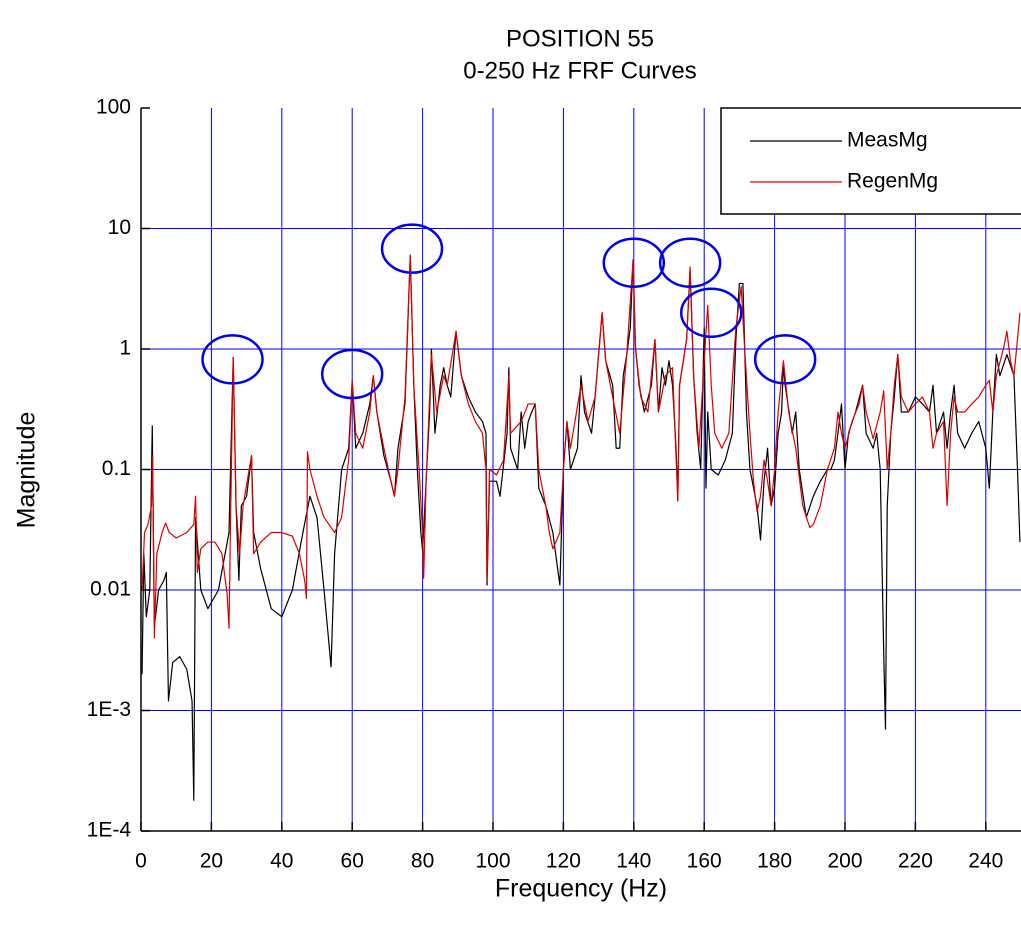 This screenshot has width=1021, height=940. What do you see at coordinates (774, 861) in the screenshot?
I see `x-tick-label: 180` at bounding box center [774, 861].